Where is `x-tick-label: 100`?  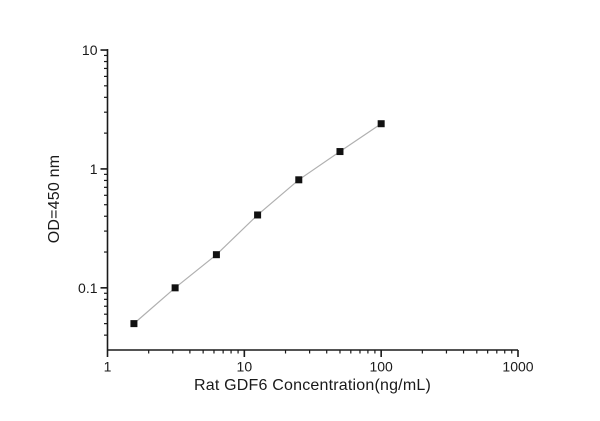 x-tick-label: 100 is located at coordinates (381, 366).